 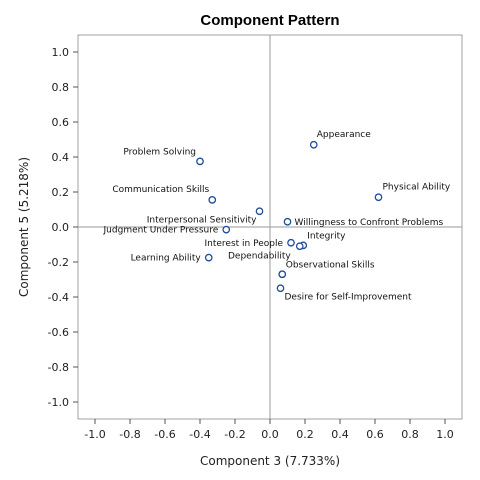 What do you see at coordinates (299, 246) in the screenshot?
I see `point-unlabeled` at bounding box center [299, 246].